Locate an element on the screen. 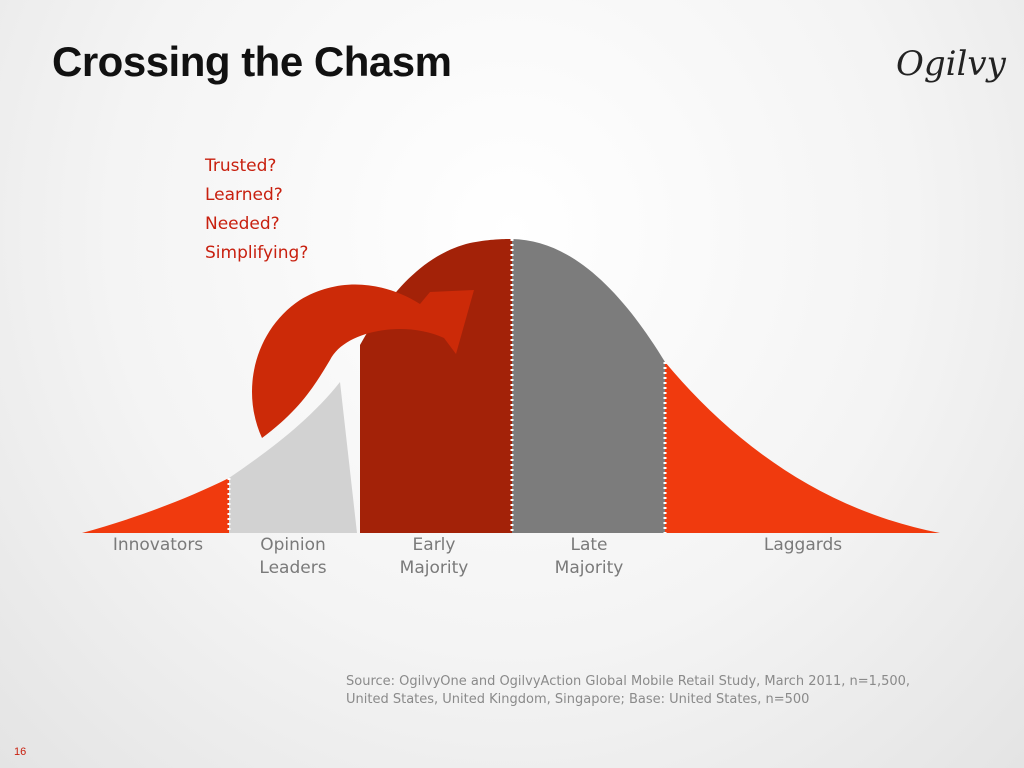 The height and width of the screenshot is (768, 1024). segment-early-majority is located at coordinates (436, 386).